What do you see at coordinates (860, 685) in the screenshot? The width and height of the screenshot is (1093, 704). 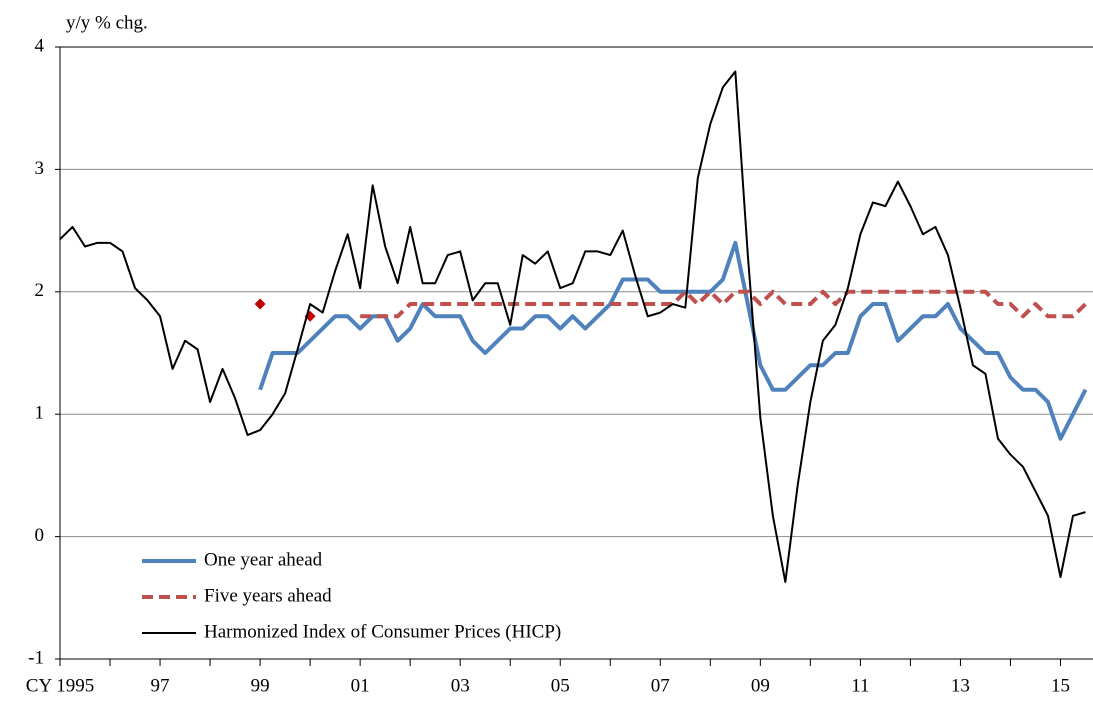 I see `x-tick-label: 11` at bounding box center [860, 685].